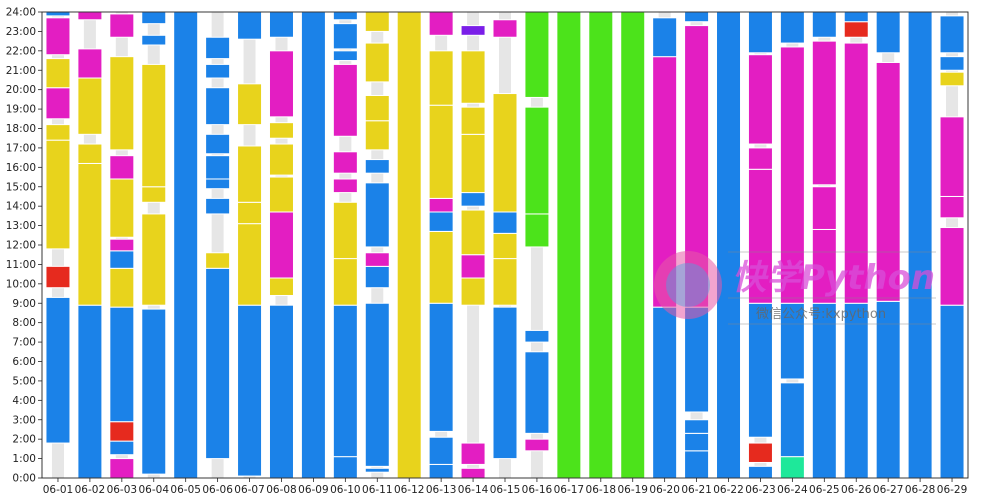 This screenshot has height=504, width=996. Describe the element at coordinates (21, 187) in the screenshot. I see `y-tick-label: 15:00` at that location.